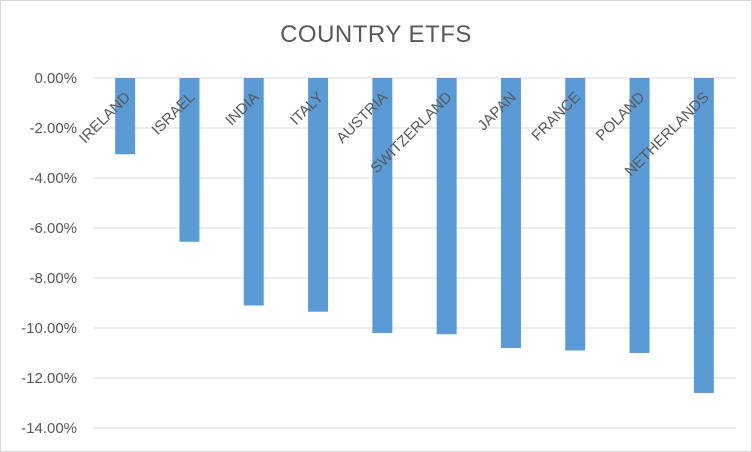 The width and height of the screenshot is (752, 452). Describe the element at coordinates (318, 195) in the screenshot. I see `bar-italy` at that location.